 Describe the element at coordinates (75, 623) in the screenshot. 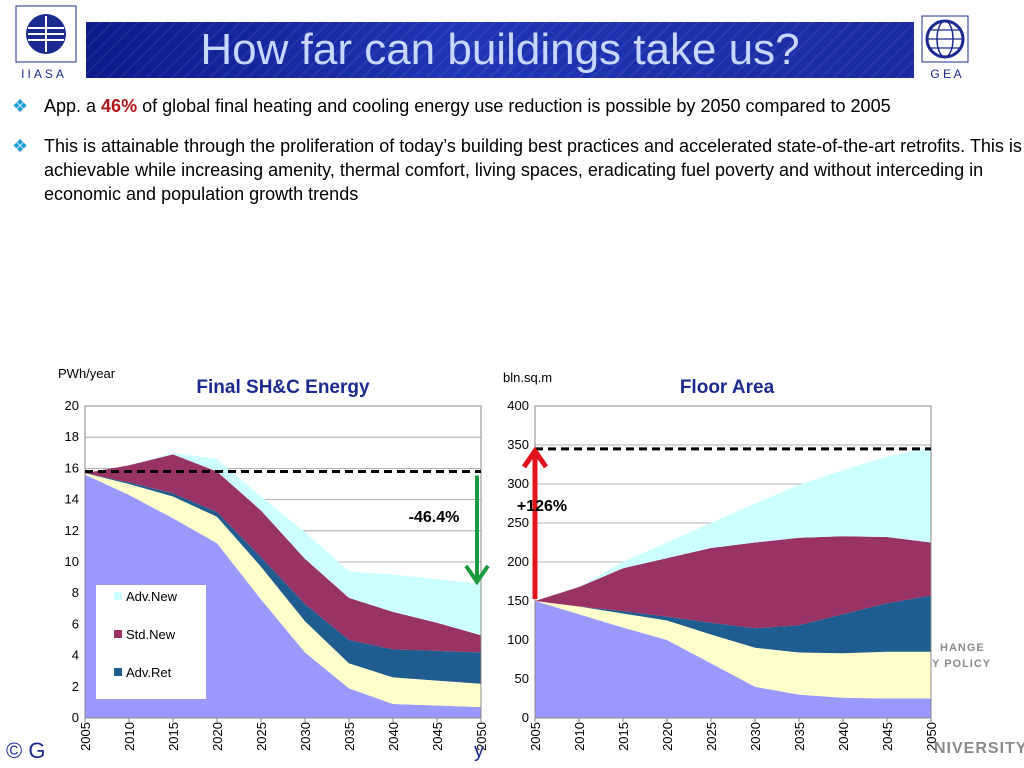

I see `y-tick-label: 6` at that location.